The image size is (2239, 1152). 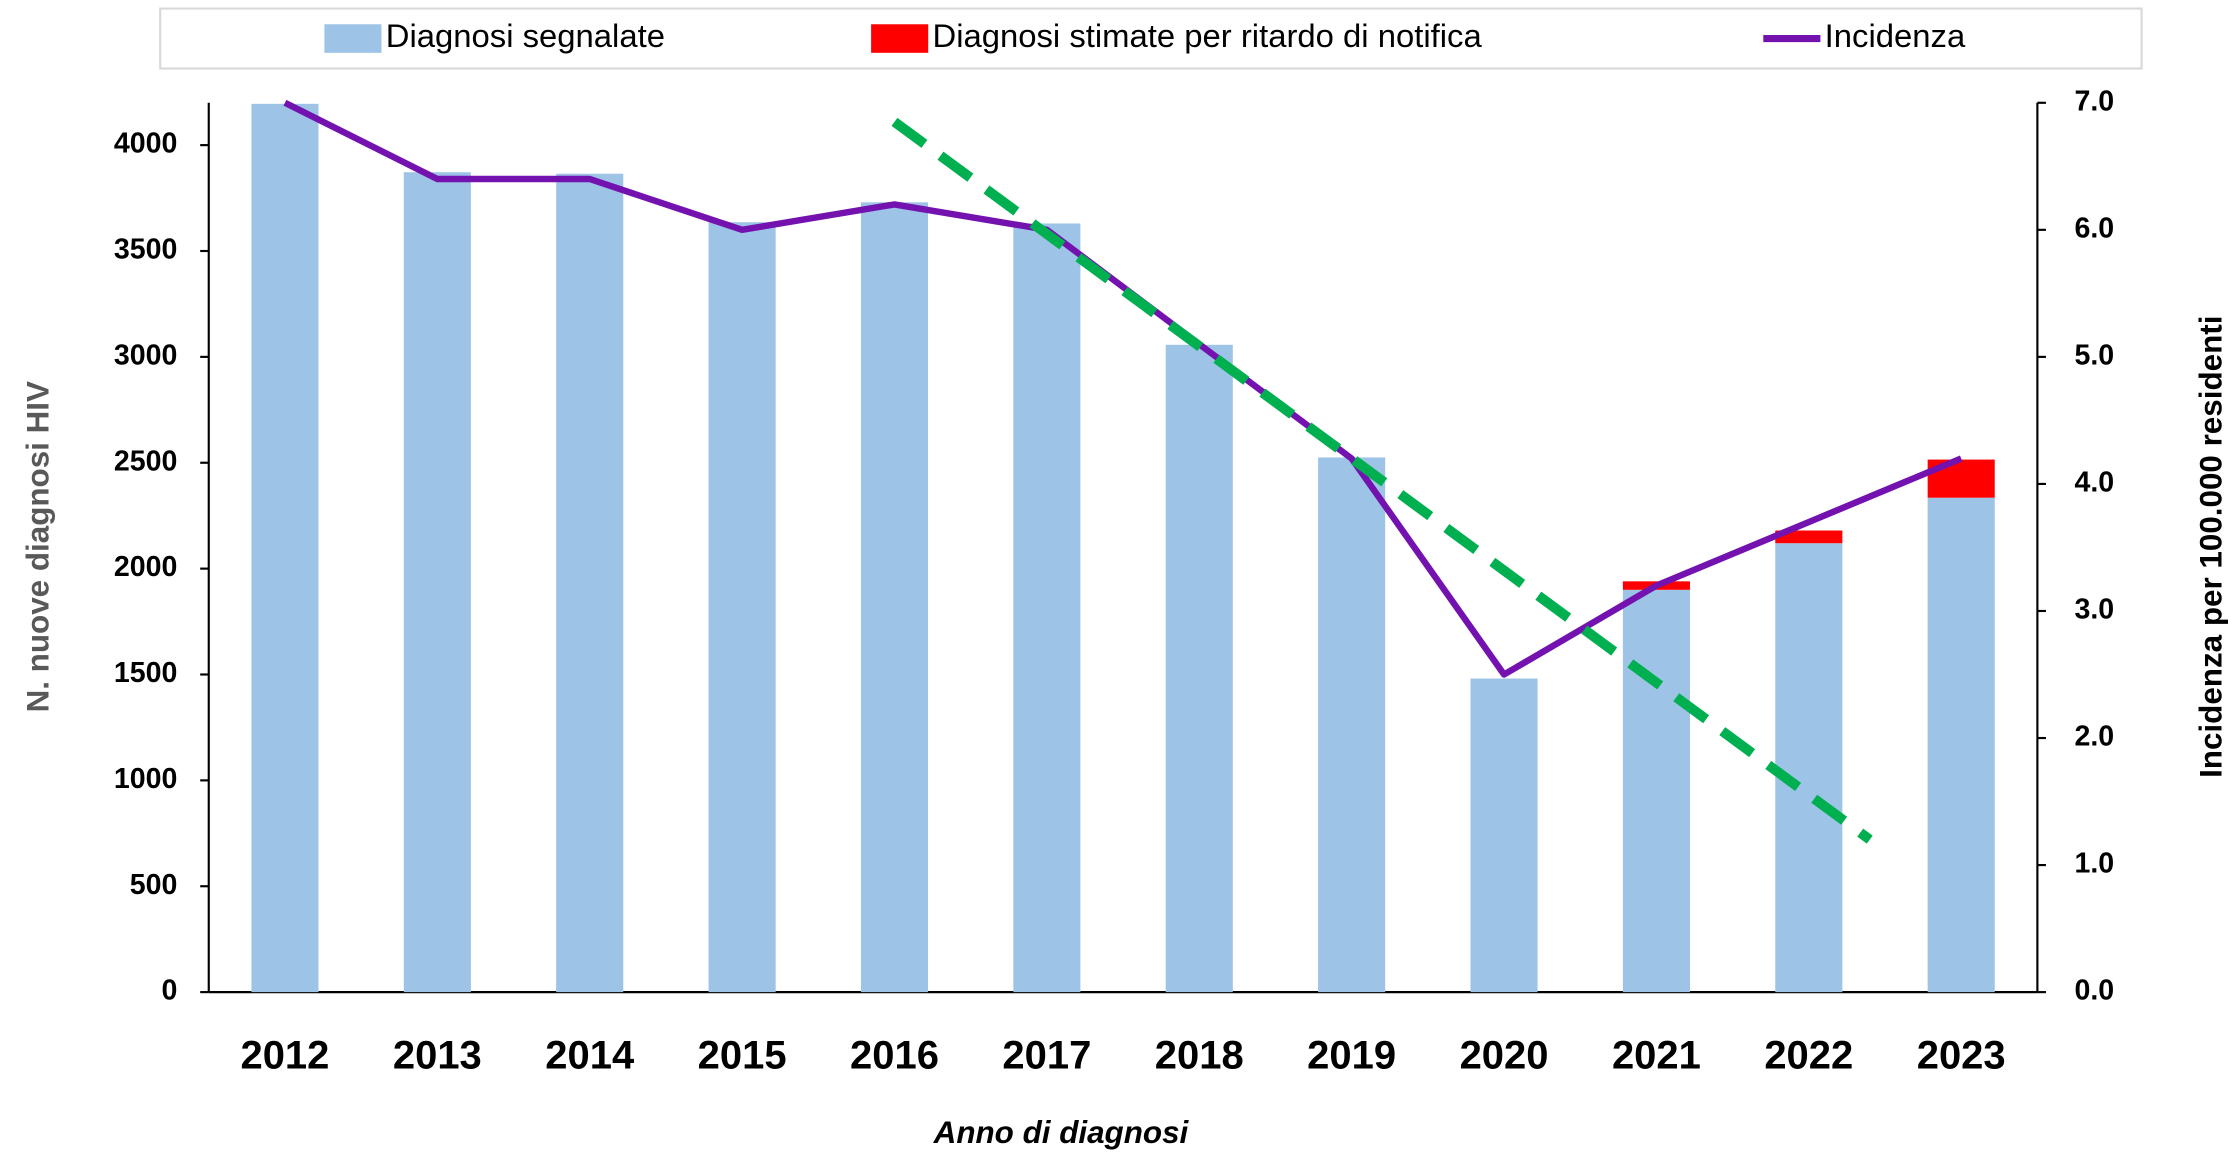 What do you see at coordinates (1895, 35) in the screenshot?
I see `legend-label: Incidenza` at bounding box center [1895, 35].